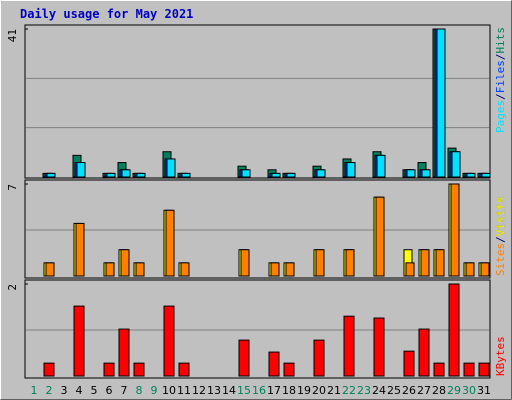 Image resolution: width=512 pixels, height=400 pixels. I want to click on x-tick-label: 9, so click(154, 390).